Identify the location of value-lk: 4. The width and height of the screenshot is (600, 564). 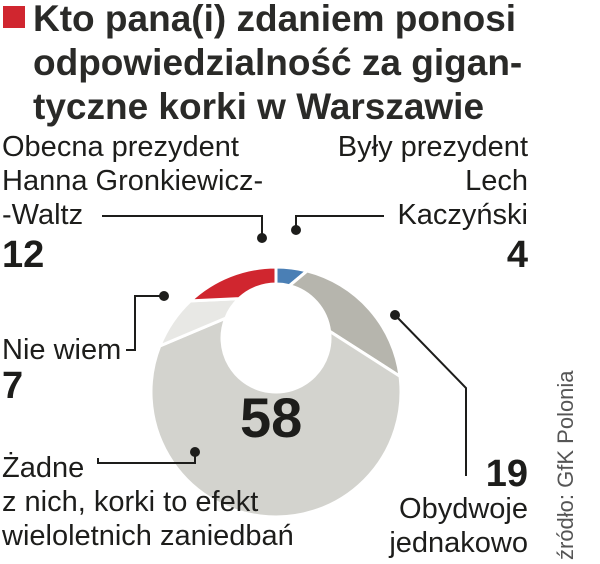
(517, 255).